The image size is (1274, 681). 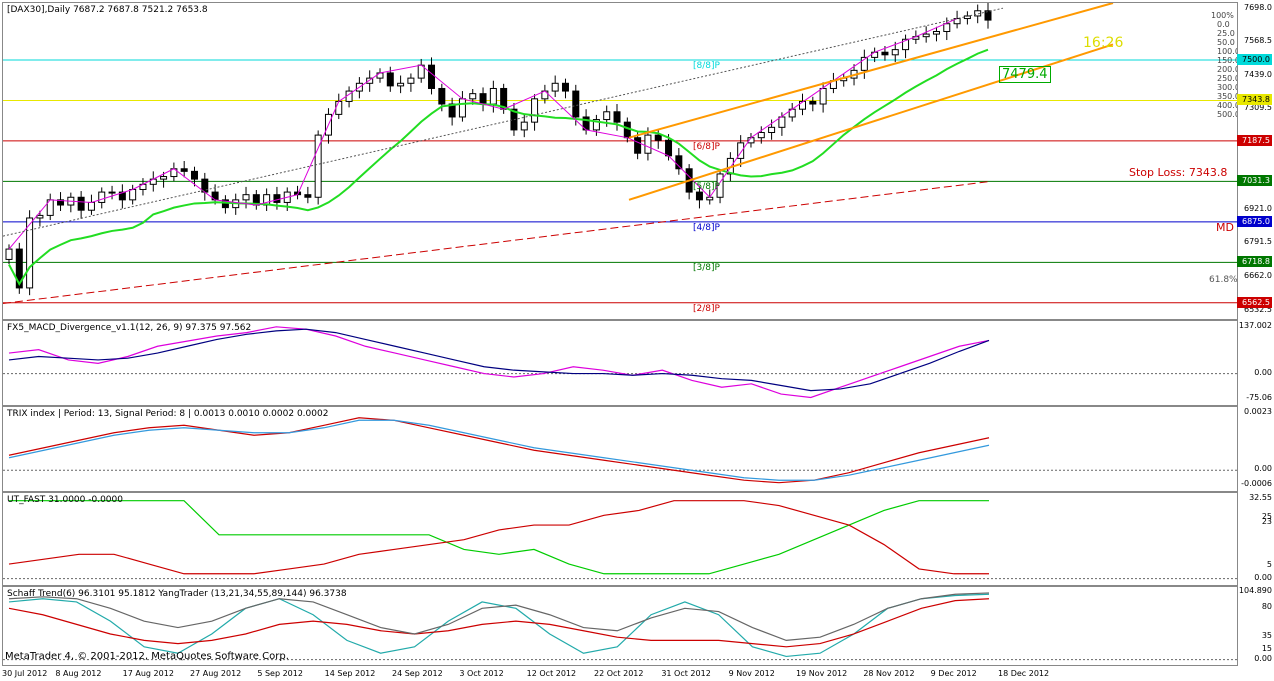 I want to click on indicator-tick-label: 0.0023, so click(x=1258, y=411).